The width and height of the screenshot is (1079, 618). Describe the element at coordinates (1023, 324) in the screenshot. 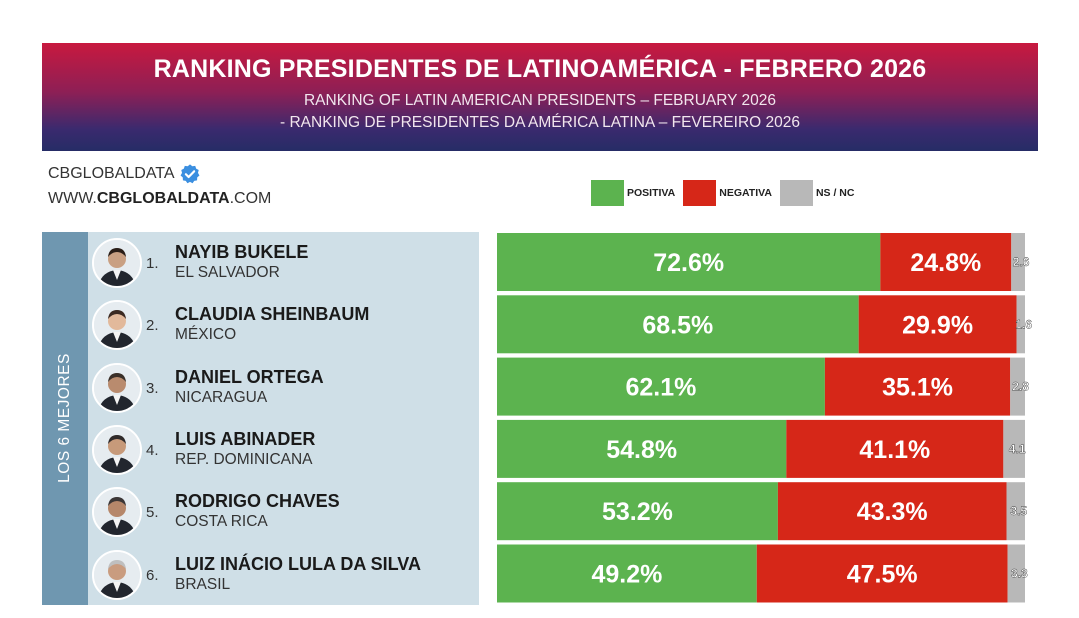

I see `data-label-nsnc: 1.6` at that location.